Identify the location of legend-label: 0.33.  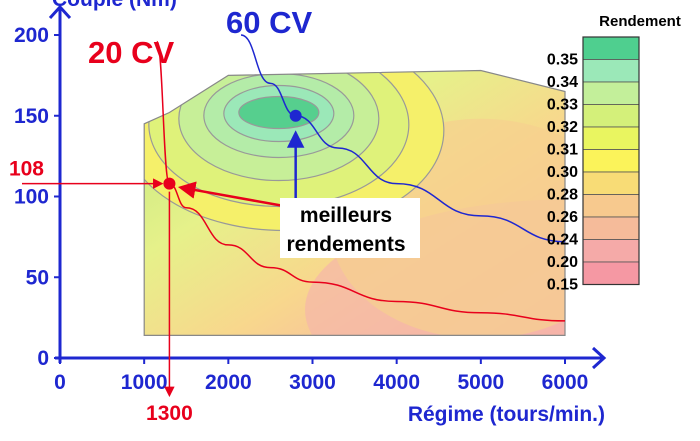
(562, 105).